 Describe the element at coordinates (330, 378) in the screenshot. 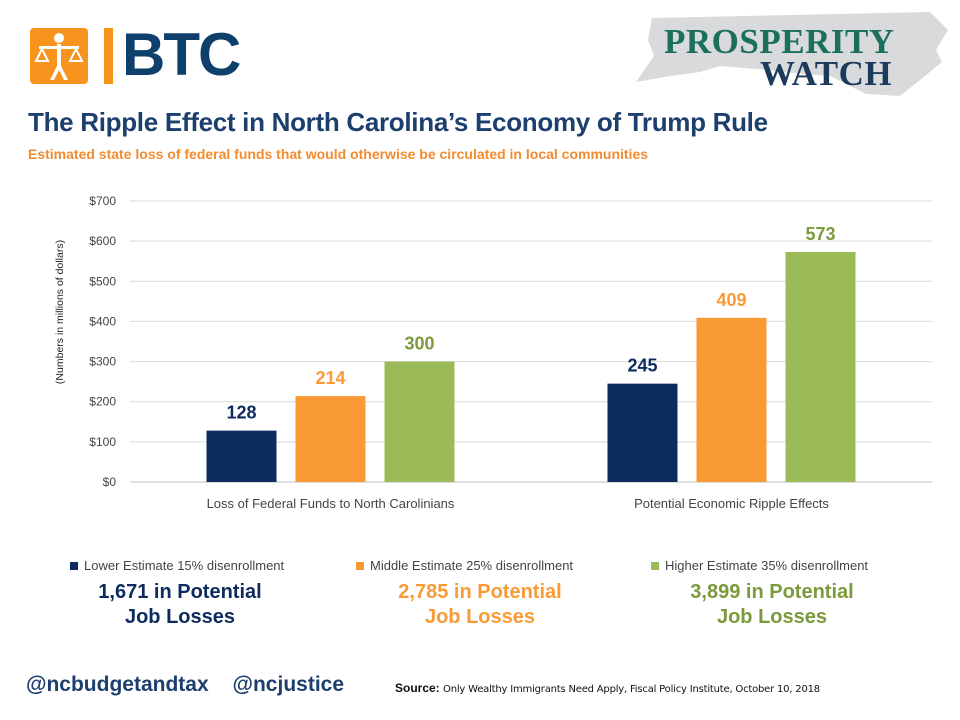

I see `bar-value-label: 214` at that location.